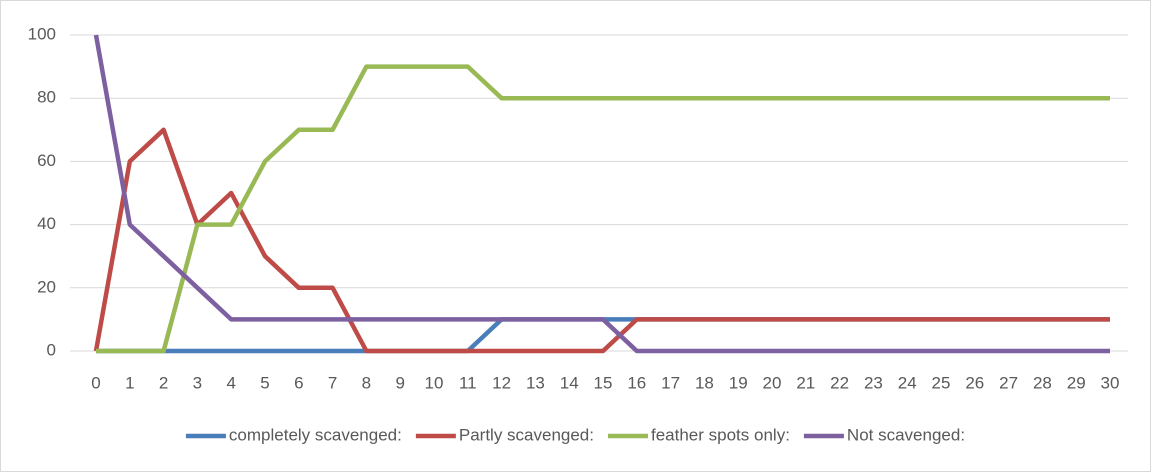 This screenshot has width=1151, height=472. Describe the element at coordinates (434, 382) in the screenshot. I see `x-tick-label: 10` at that location.